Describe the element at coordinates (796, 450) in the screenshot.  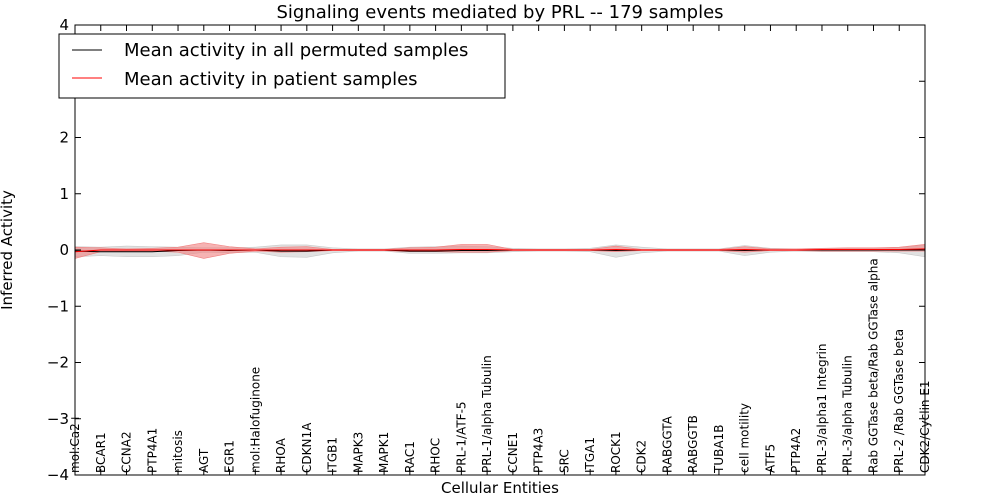
I see `x-tick-label: PTP4A2` at that location.